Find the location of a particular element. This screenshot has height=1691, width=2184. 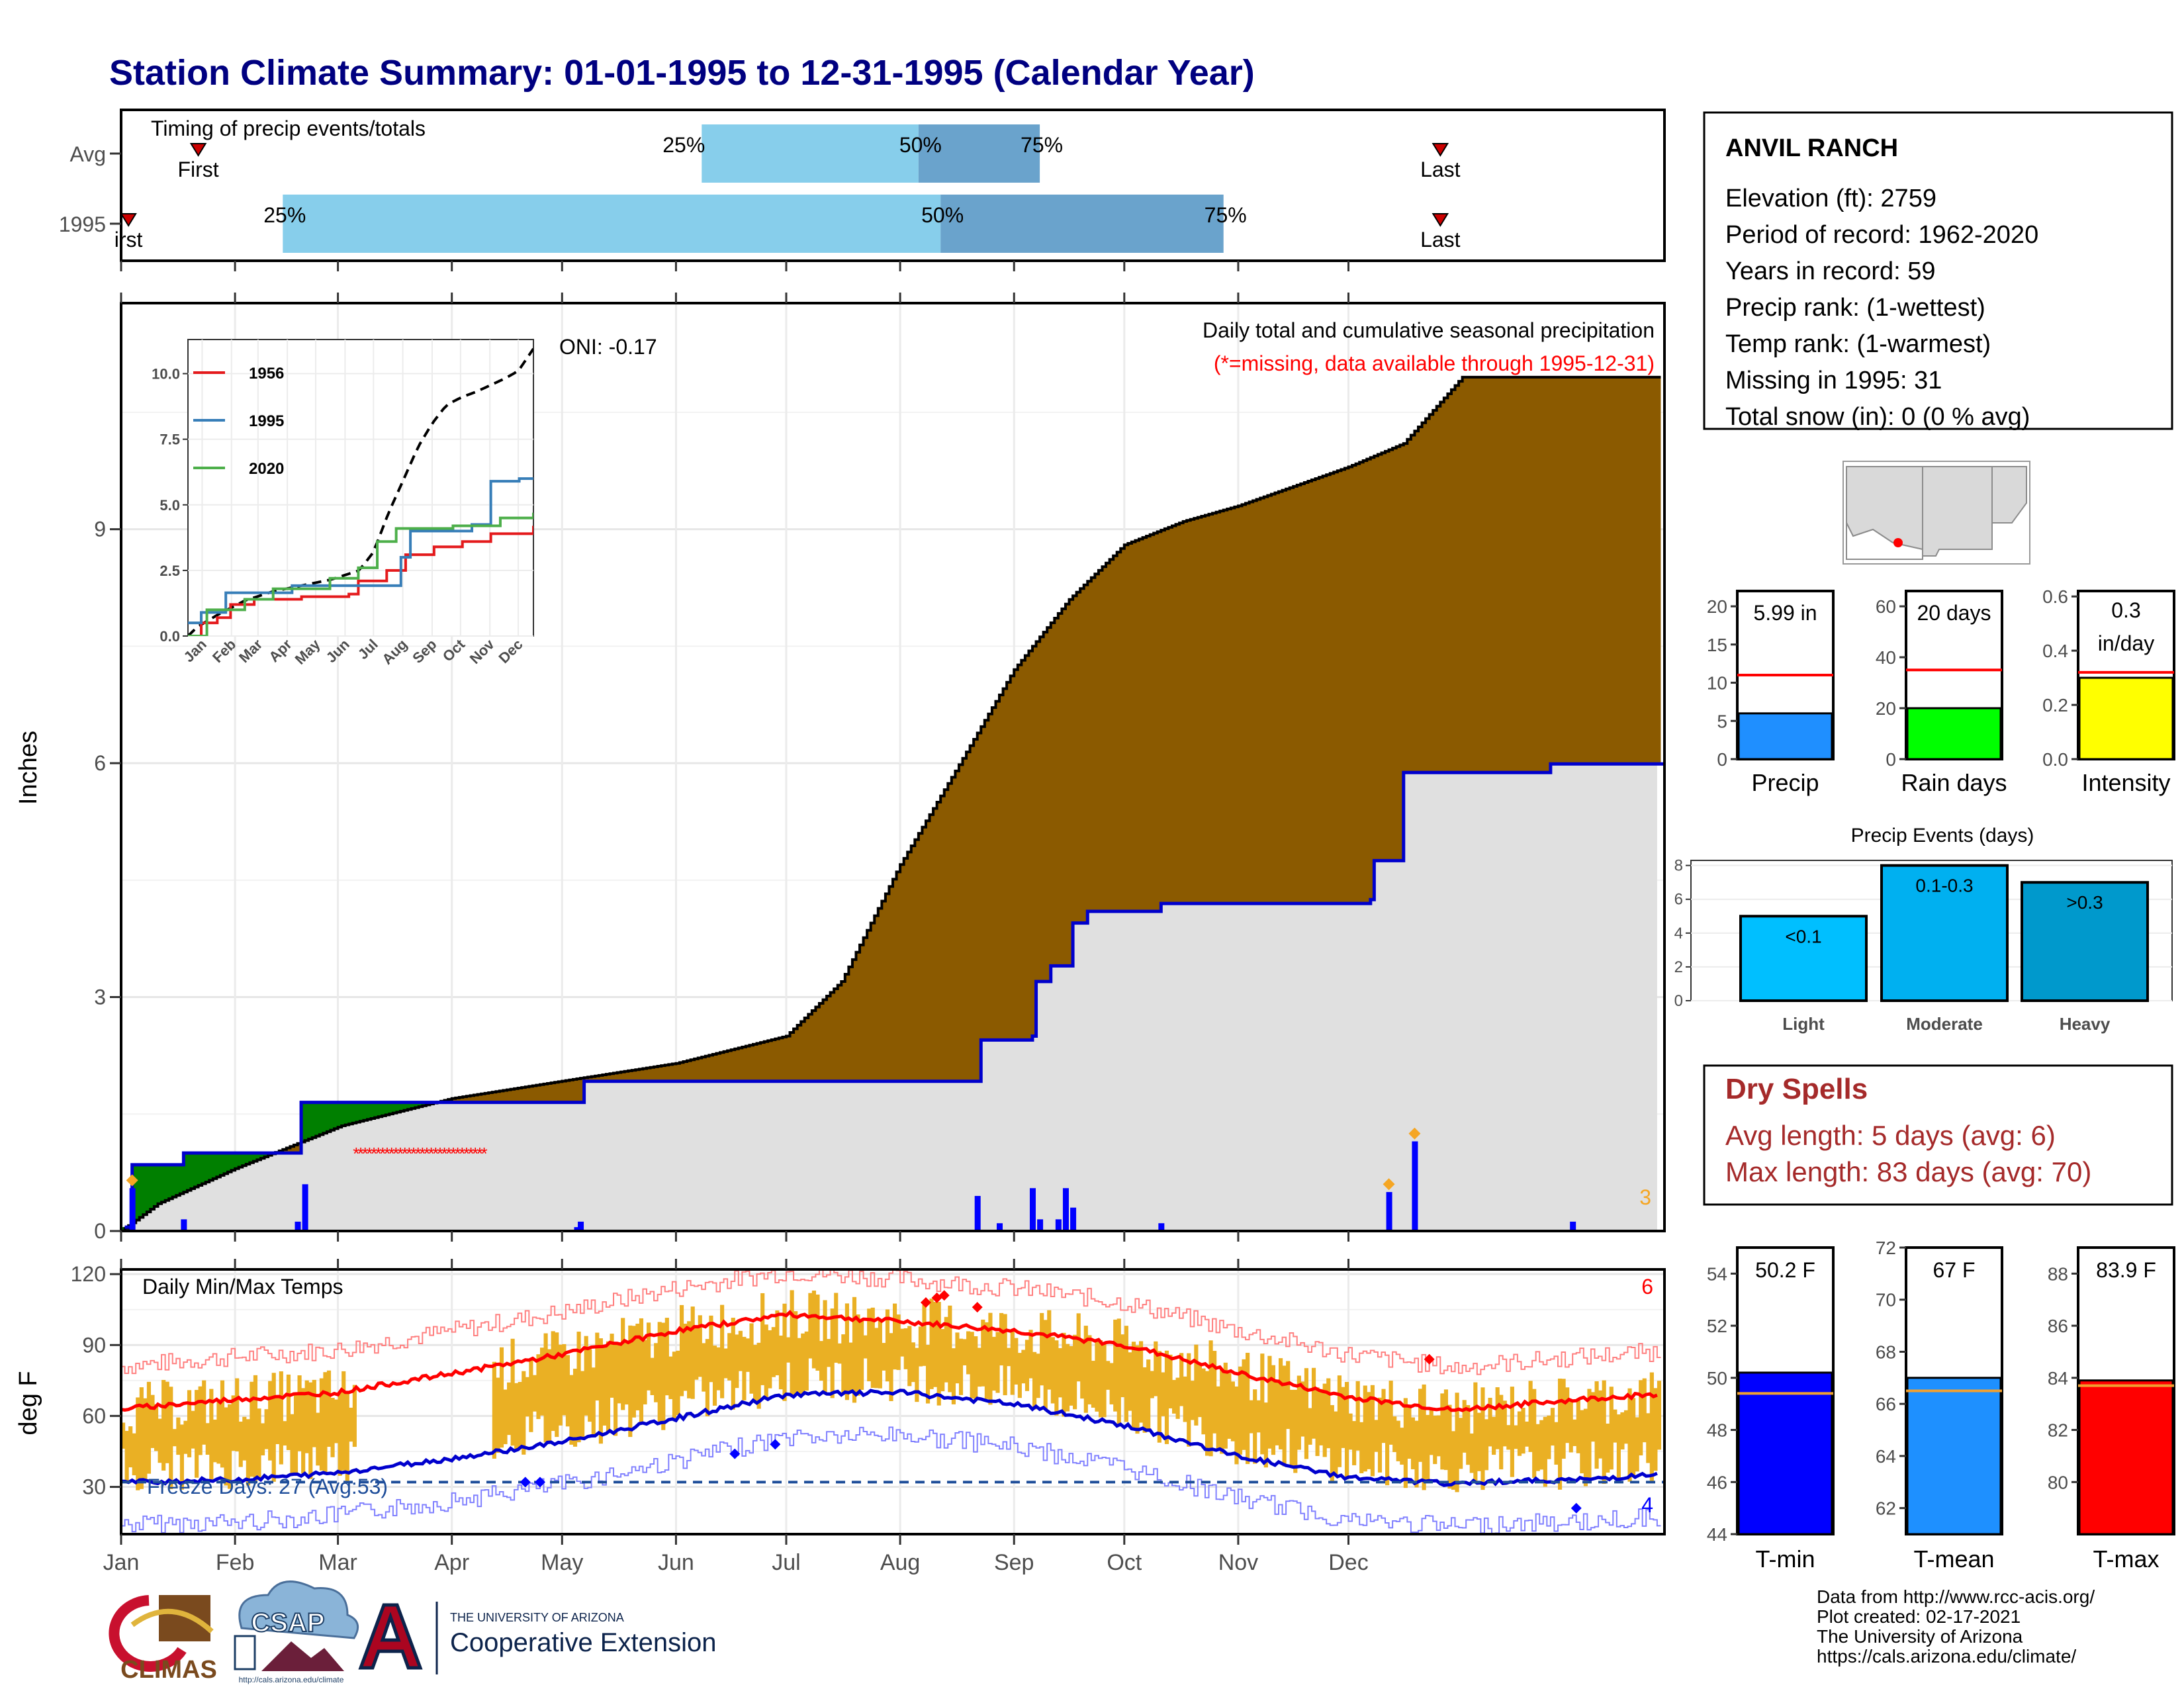

dry-spells-max: Max length: 83 days (avg: 70) is located at coordinates (1908, 1171).